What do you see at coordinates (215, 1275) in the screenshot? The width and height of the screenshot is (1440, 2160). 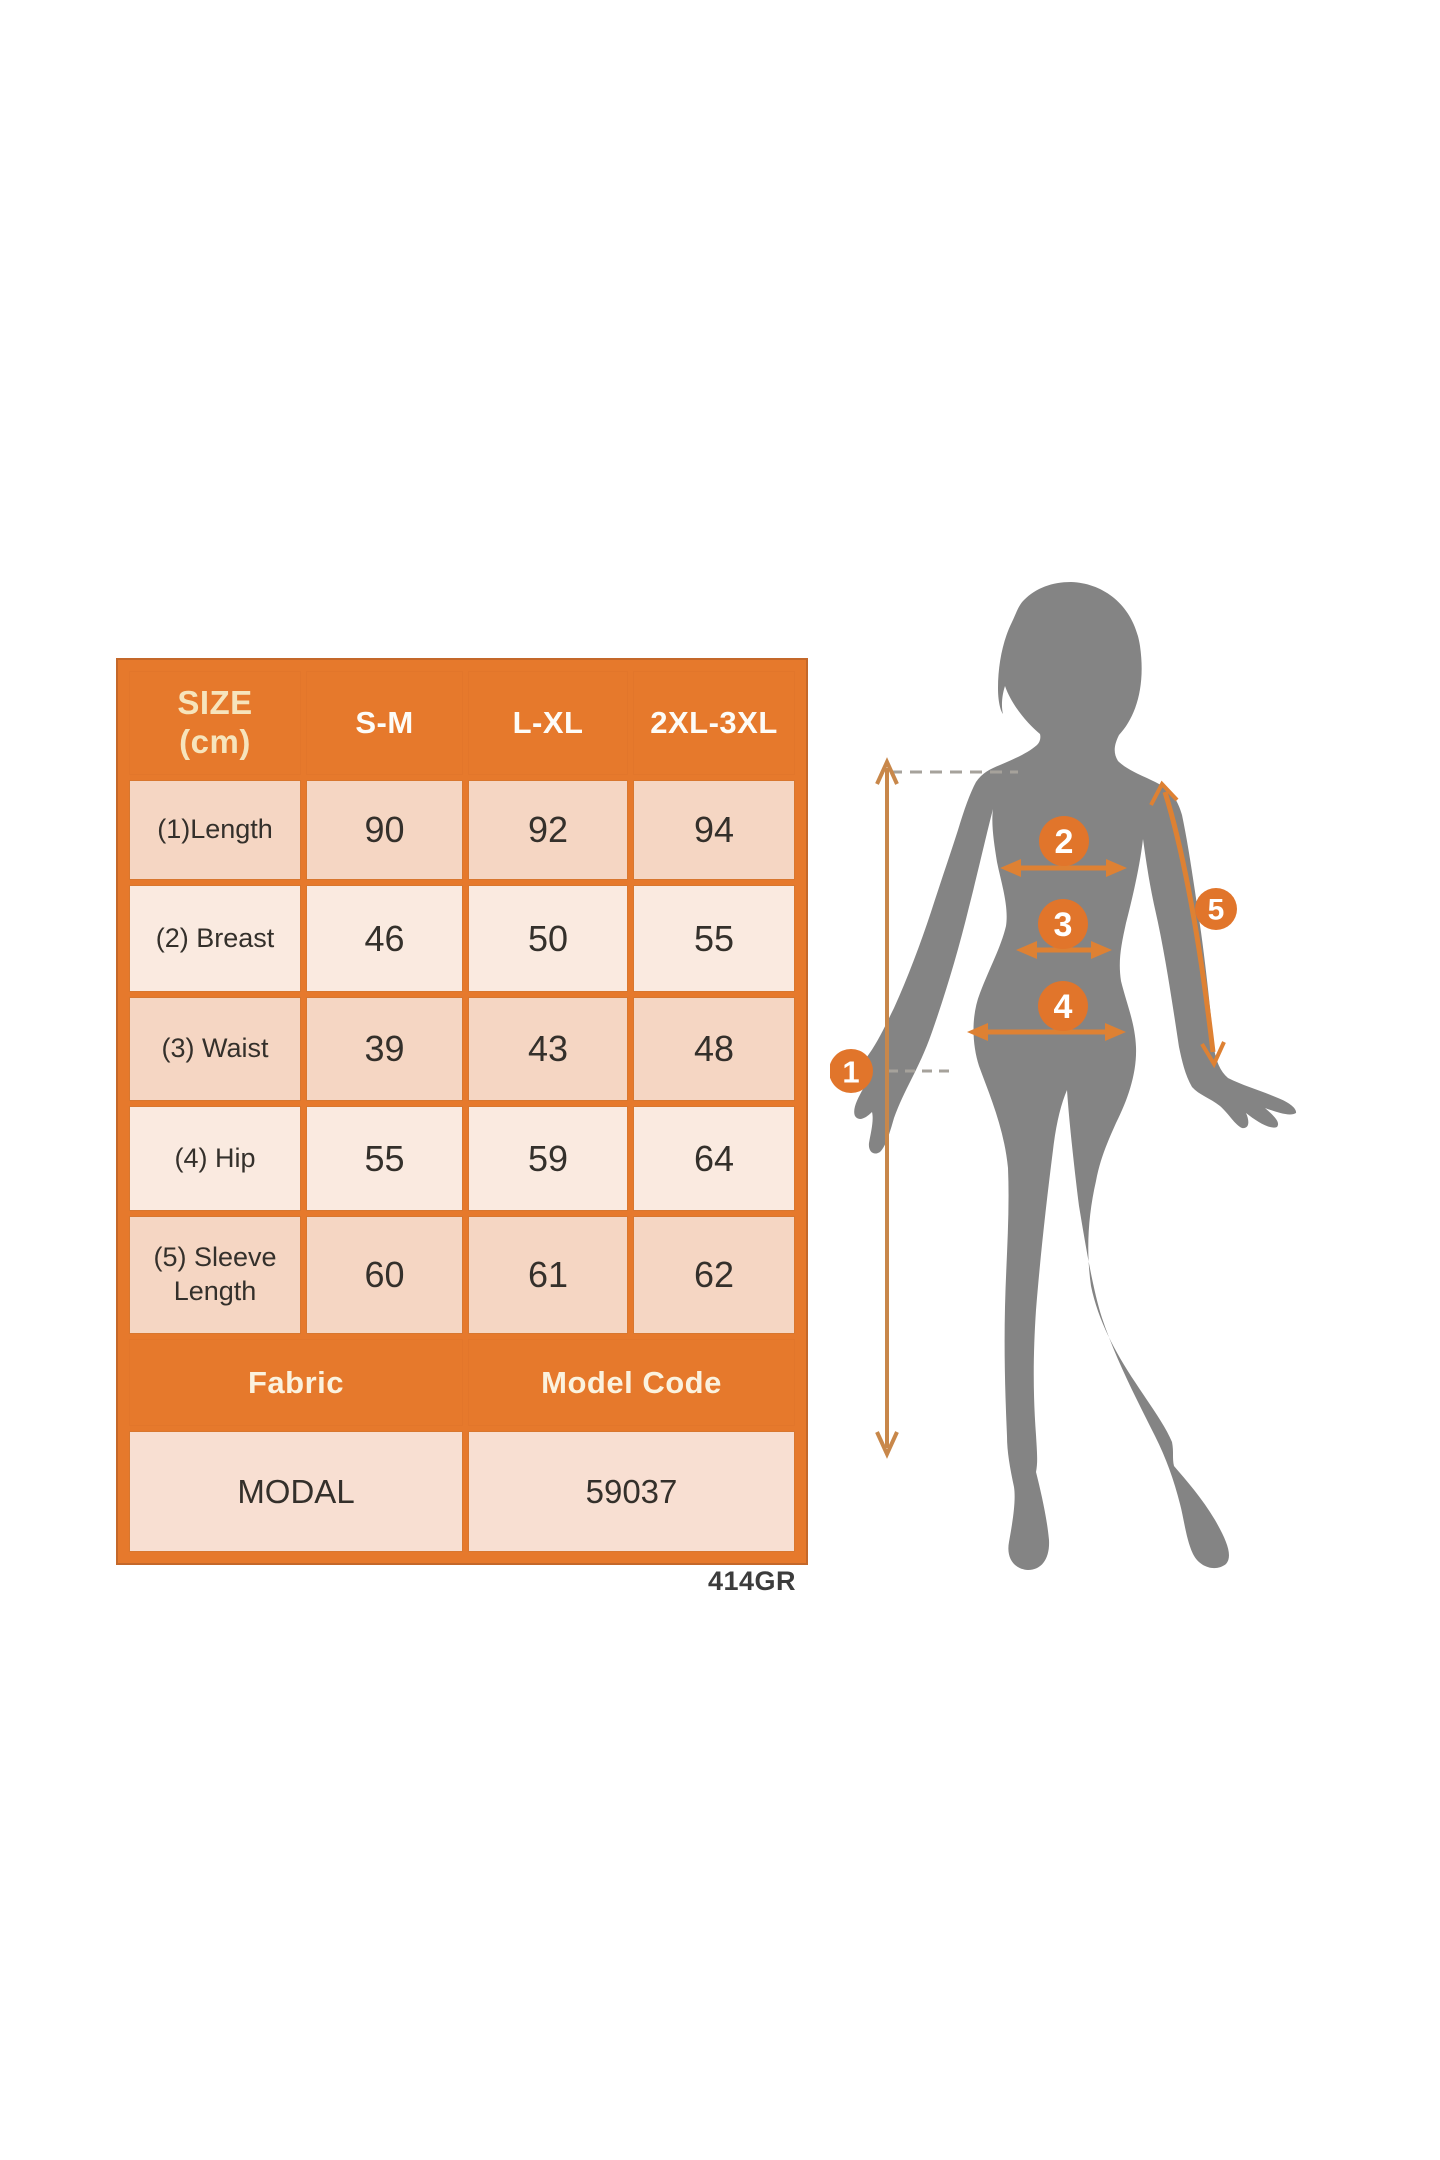 I see `row-label-sleeve: (5) Sleeve Length` at bounding box center [215, 1275].